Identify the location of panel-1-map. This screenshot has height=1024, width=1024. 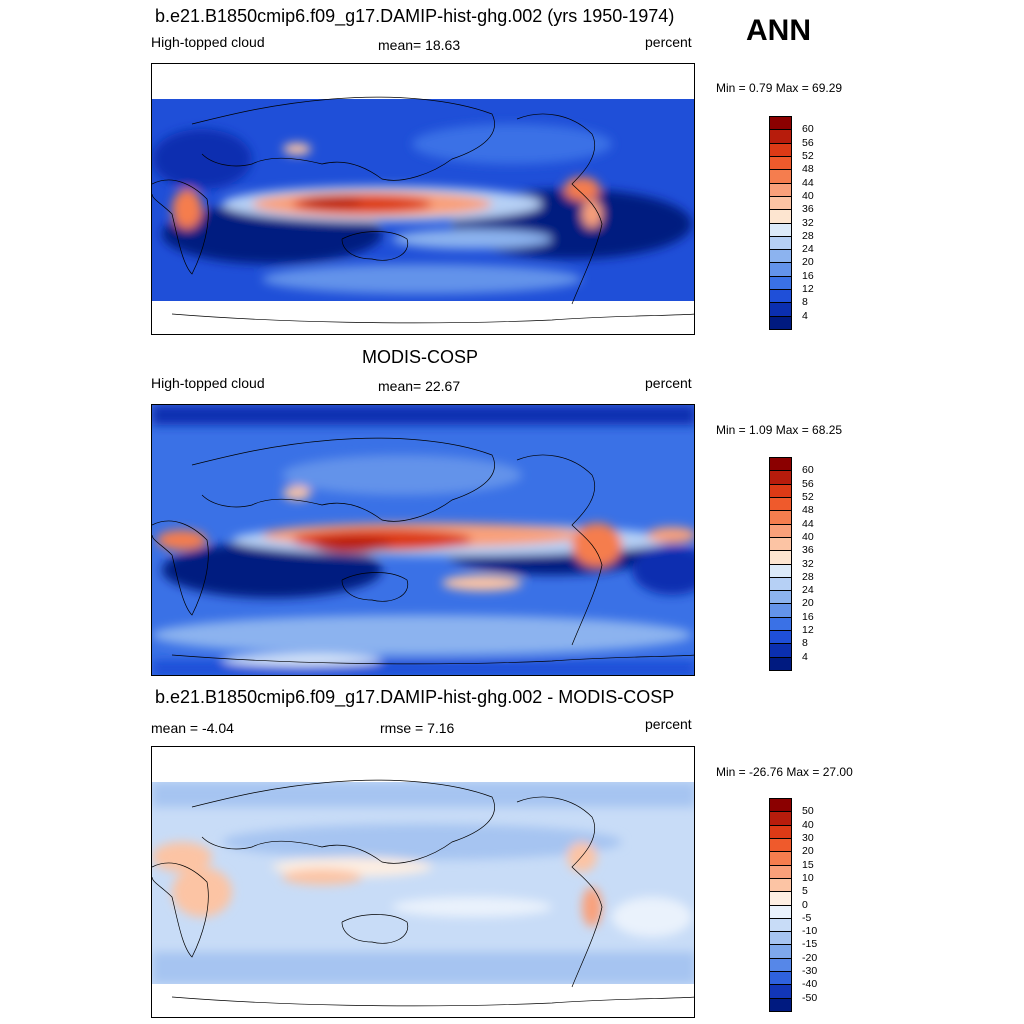
(423, 199).